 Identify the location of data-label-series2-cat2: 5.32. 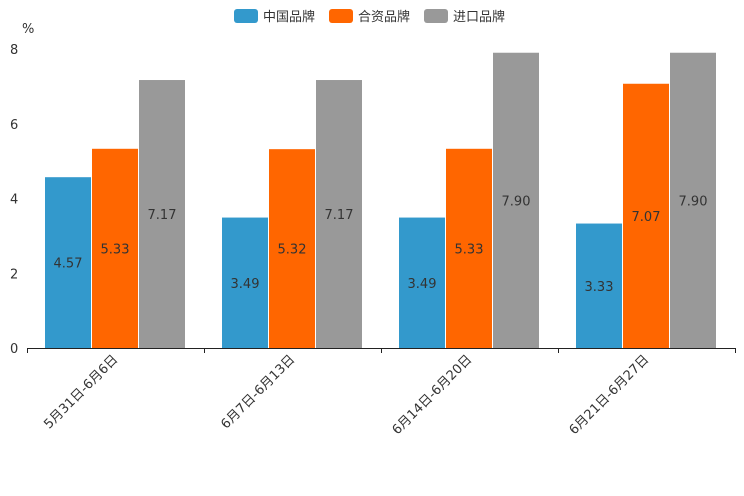
(292, 250).